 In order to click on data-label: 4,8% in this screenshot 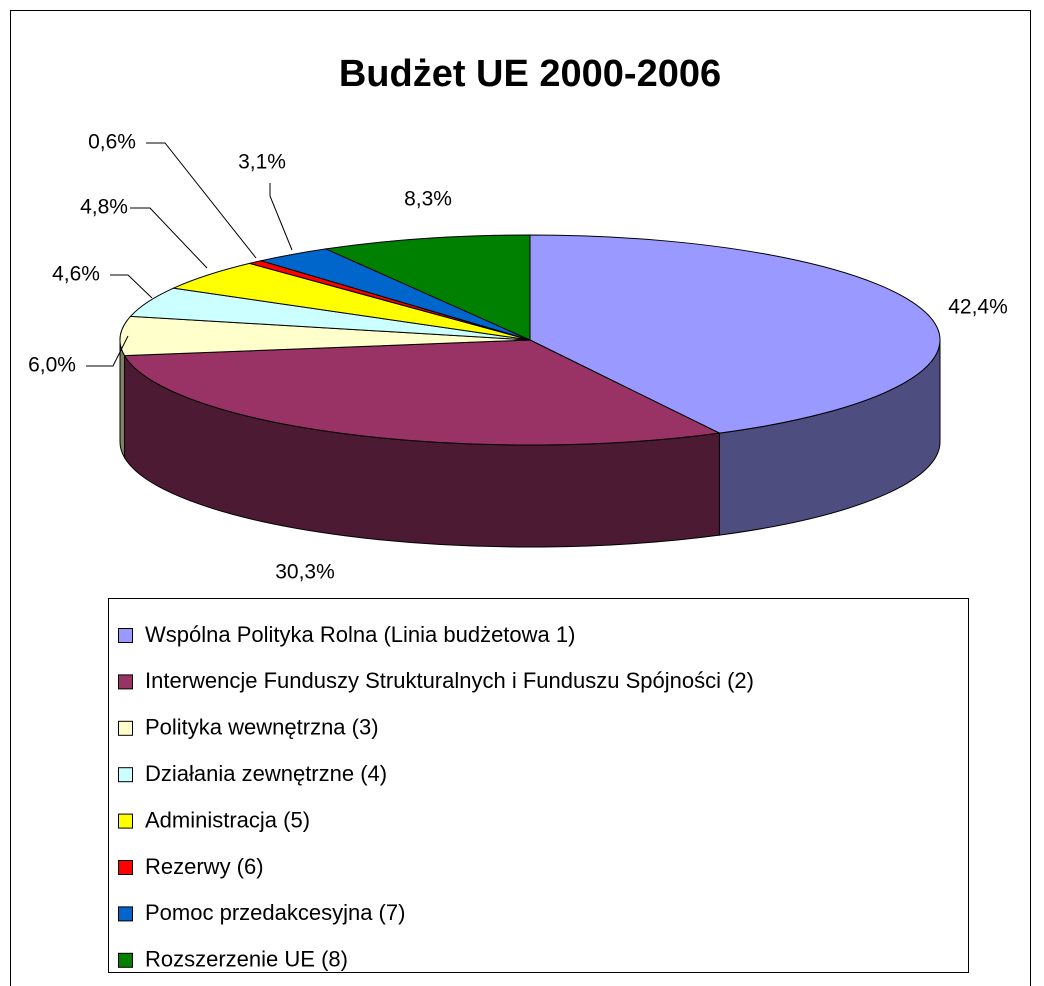, I will do `click(104, 207)`.